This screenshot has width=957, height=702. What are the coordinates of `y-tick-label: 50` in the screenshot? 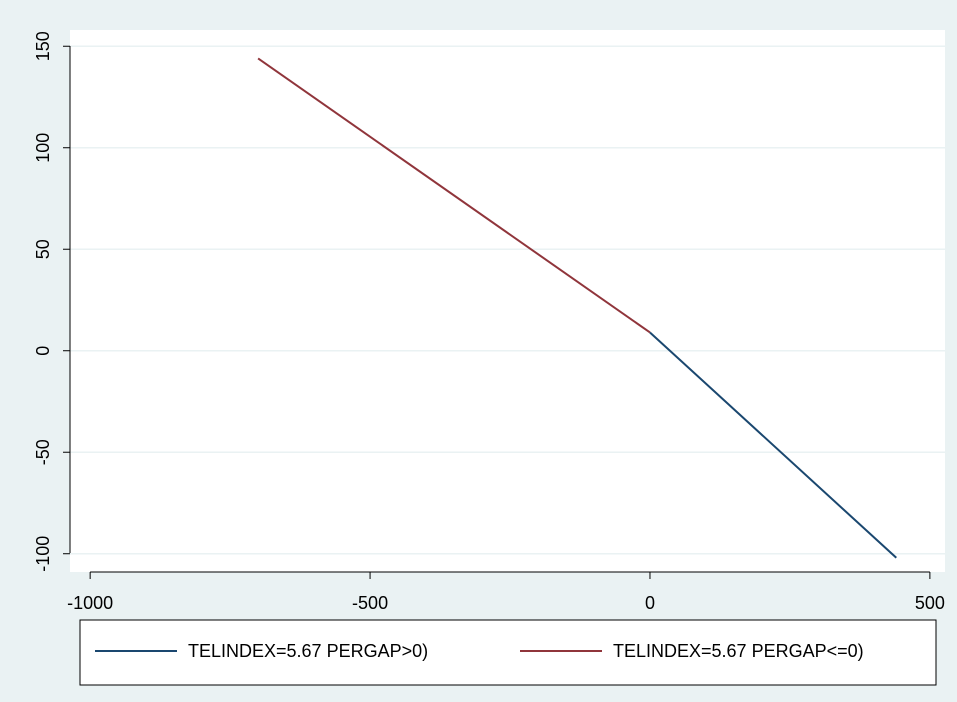 It's located at (43, 249).